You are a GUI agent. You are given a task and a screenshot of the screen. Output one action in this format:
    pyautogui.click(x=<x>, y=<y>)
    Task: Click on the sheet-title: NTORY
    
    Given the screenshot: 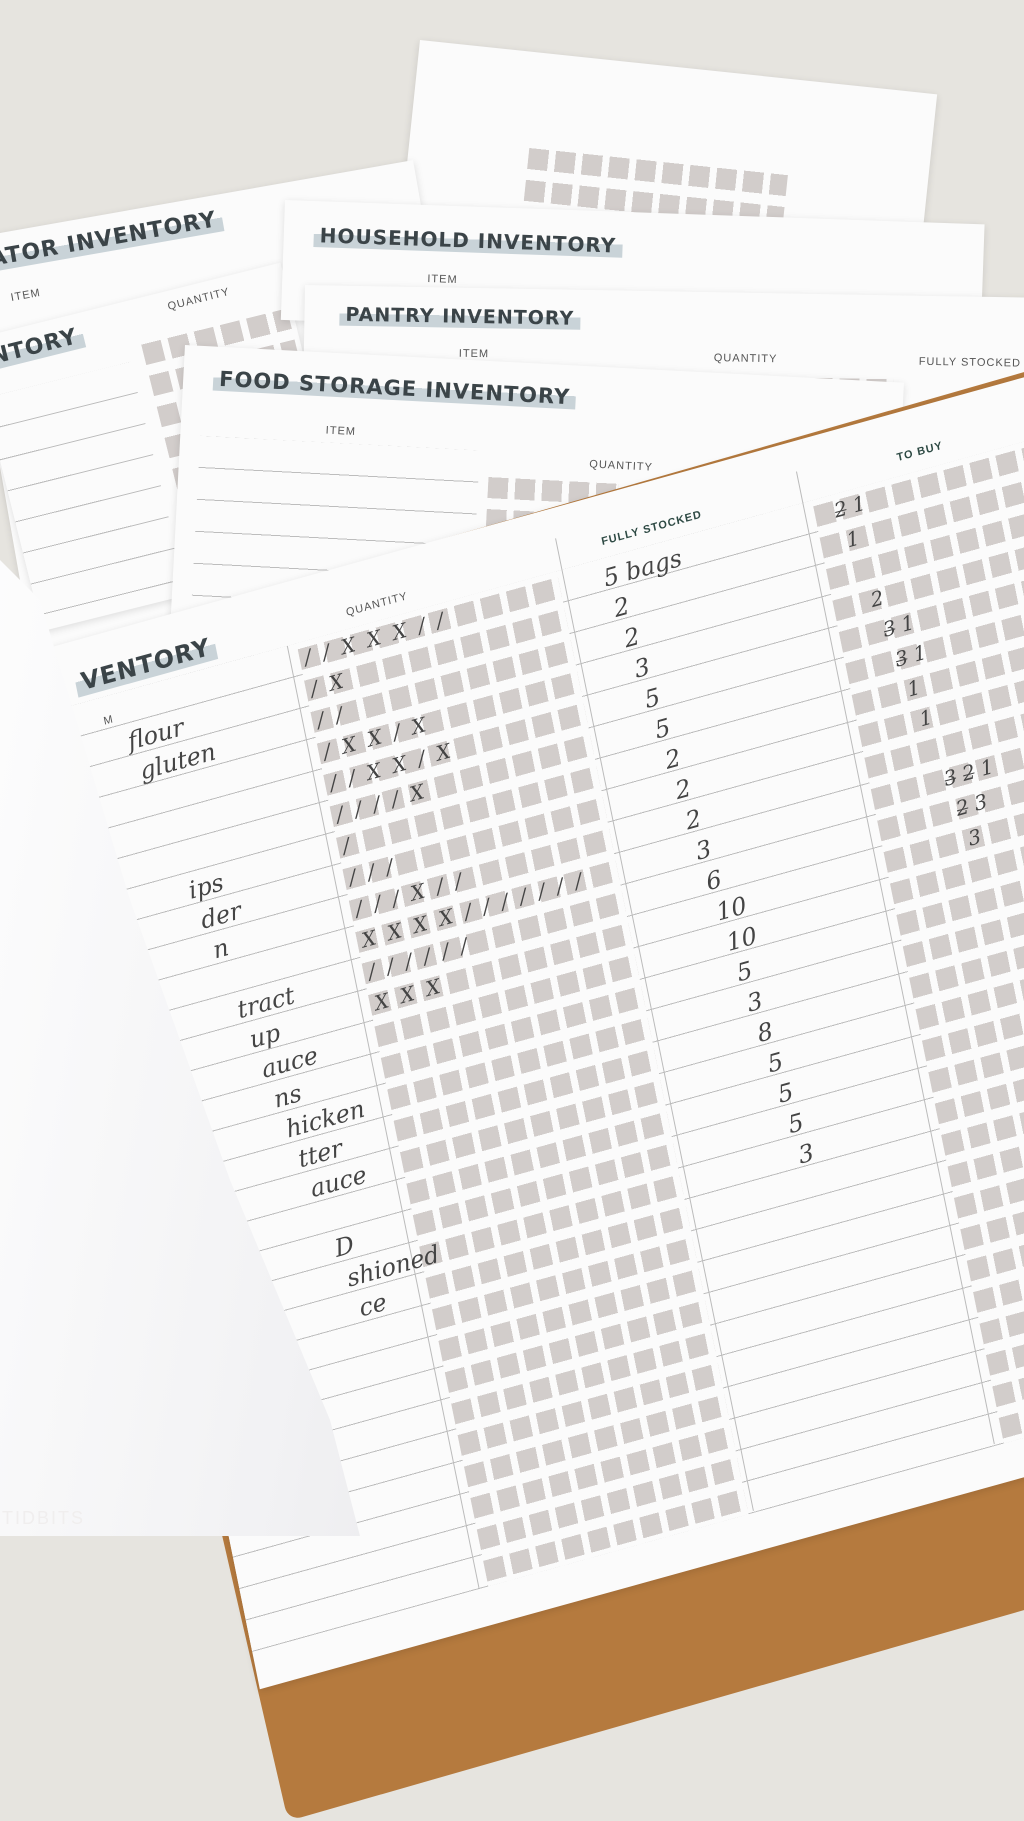 What is the action you would take?
    pyautogui.click(x=43, y=347)
    